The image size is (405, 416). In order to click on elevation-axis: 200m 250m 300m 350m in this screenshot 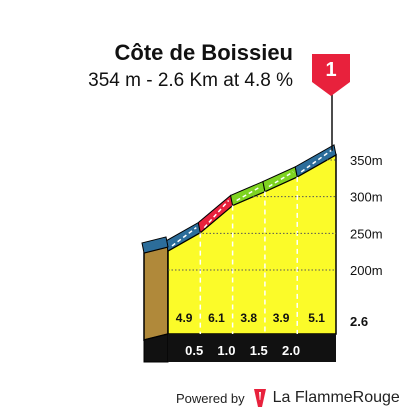, I will do `click(366, 215)`.